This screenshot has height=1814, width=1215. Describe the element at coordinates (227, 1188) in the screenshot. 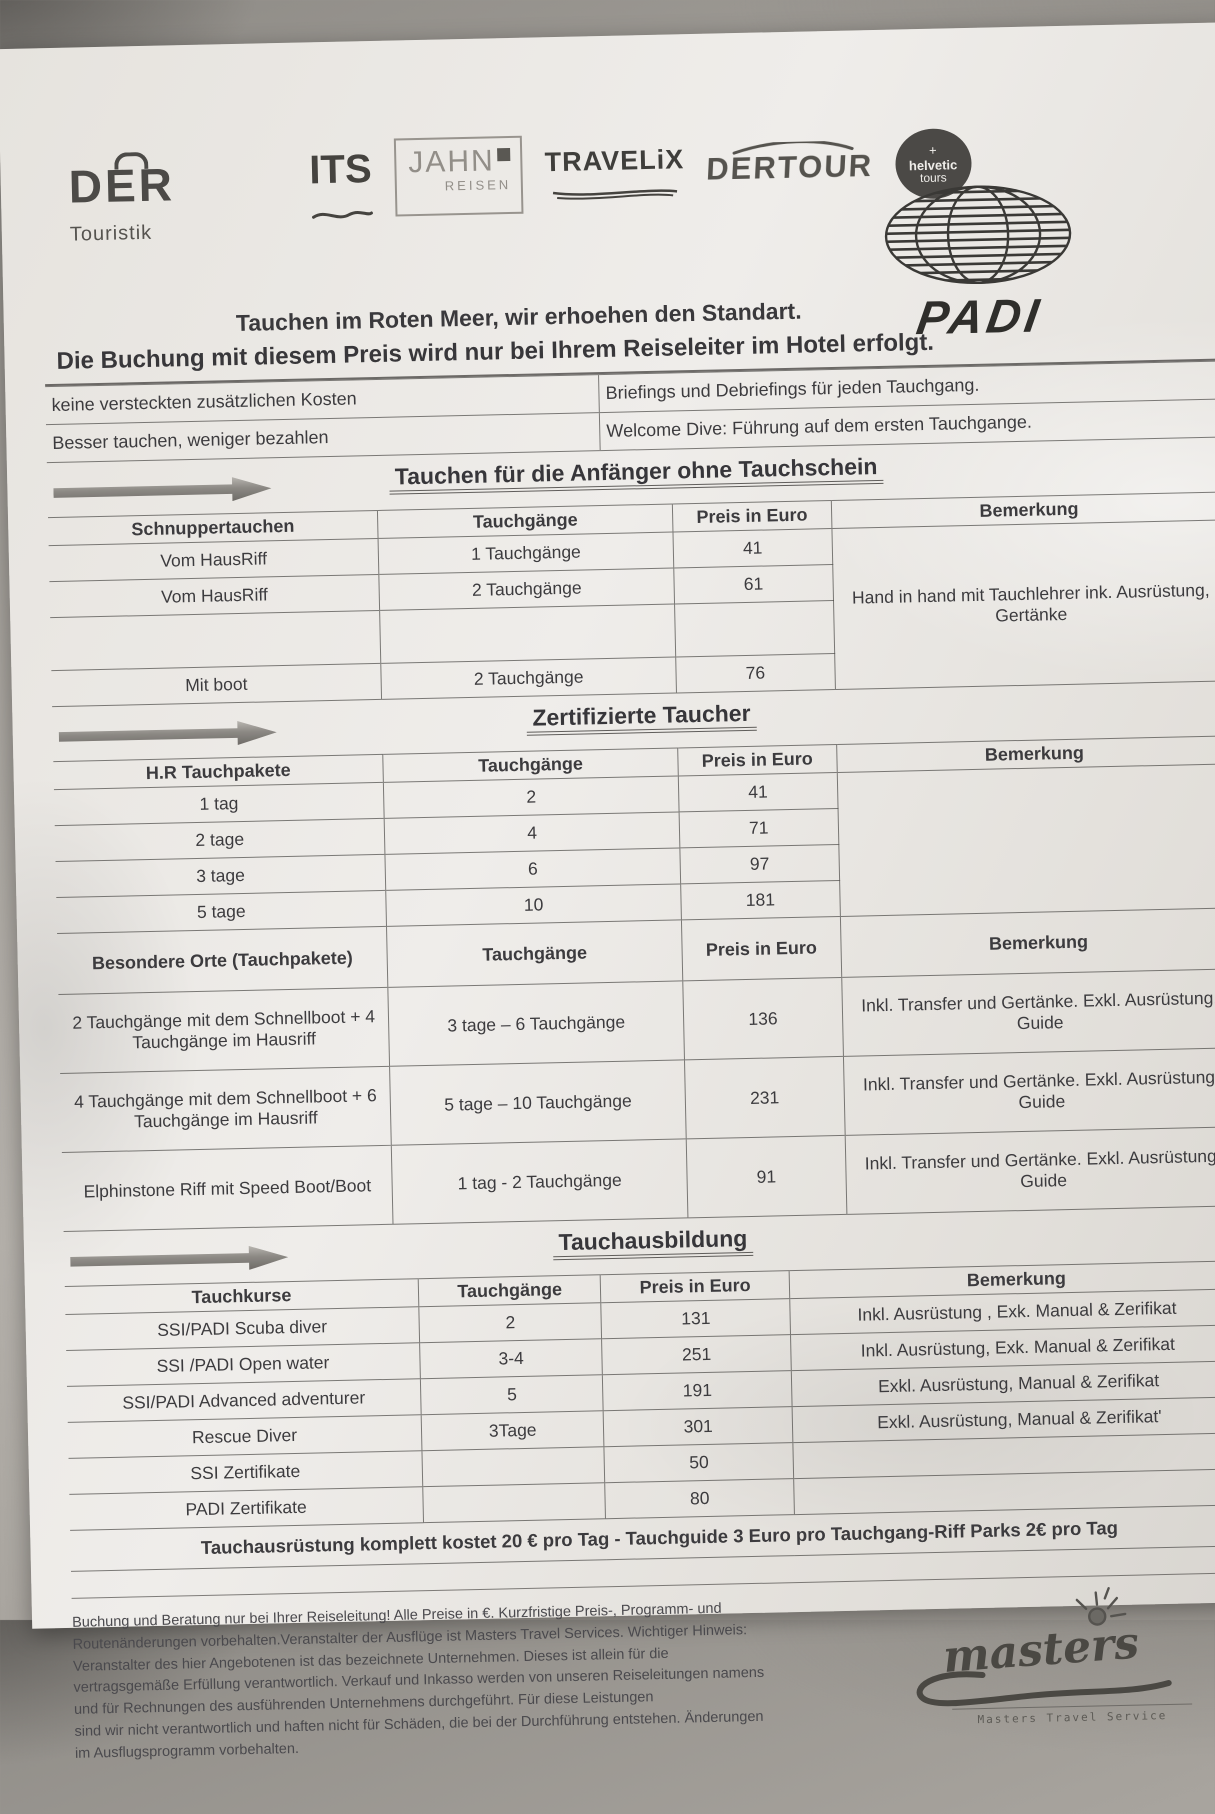

I see `table-cell: Elphinstone Riff mit Speed Boot/Boot` at that location.